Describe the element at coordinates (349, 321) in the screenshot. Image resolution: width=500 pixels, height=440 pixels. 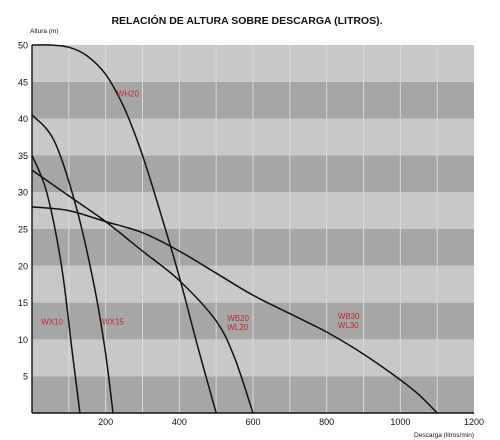
I see `series-label-wb30-wl30: WB30 WL30` at that location.